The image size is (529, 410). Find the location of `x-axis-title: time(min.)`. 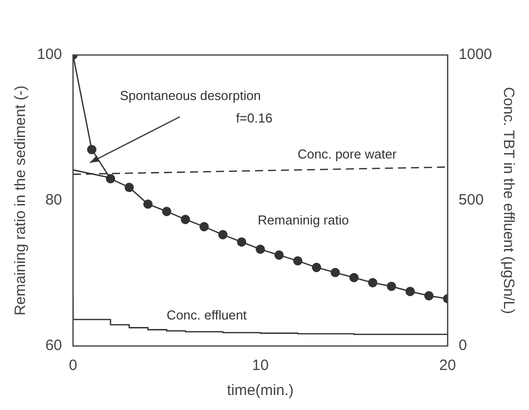

x-axis-title: time(min.) is located at coordinates (260, 391).